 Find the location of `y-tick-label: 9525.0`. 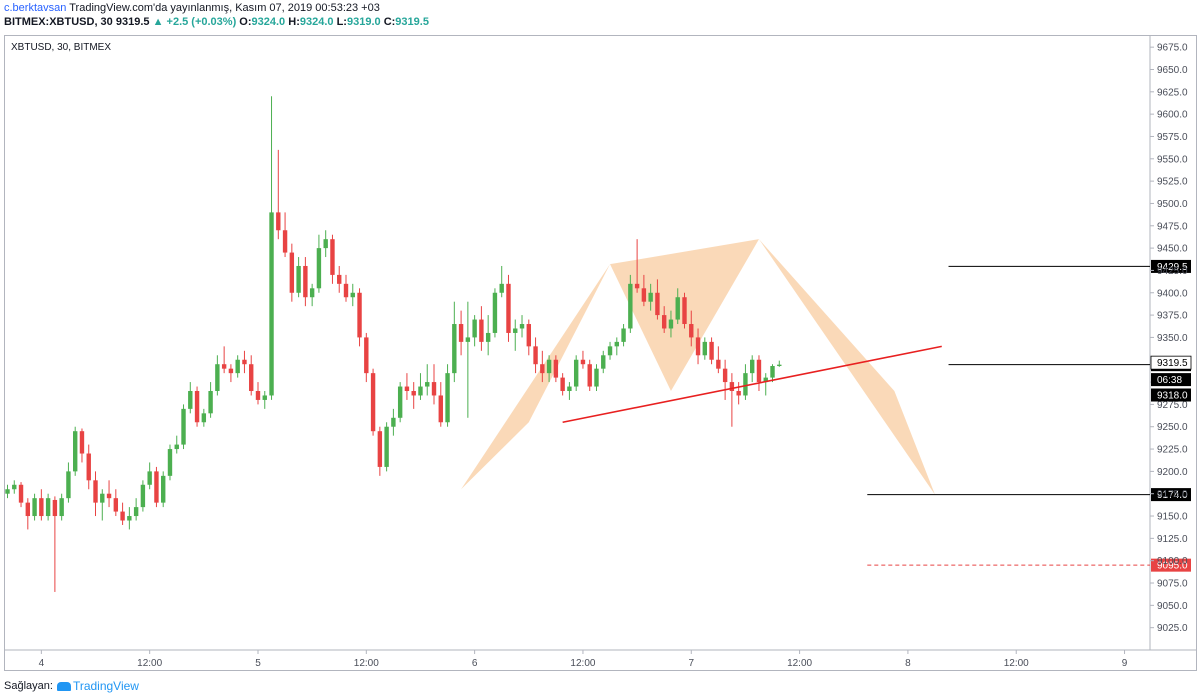

y-tick-label: 9525.0 is located at coordinates (1172, 182).